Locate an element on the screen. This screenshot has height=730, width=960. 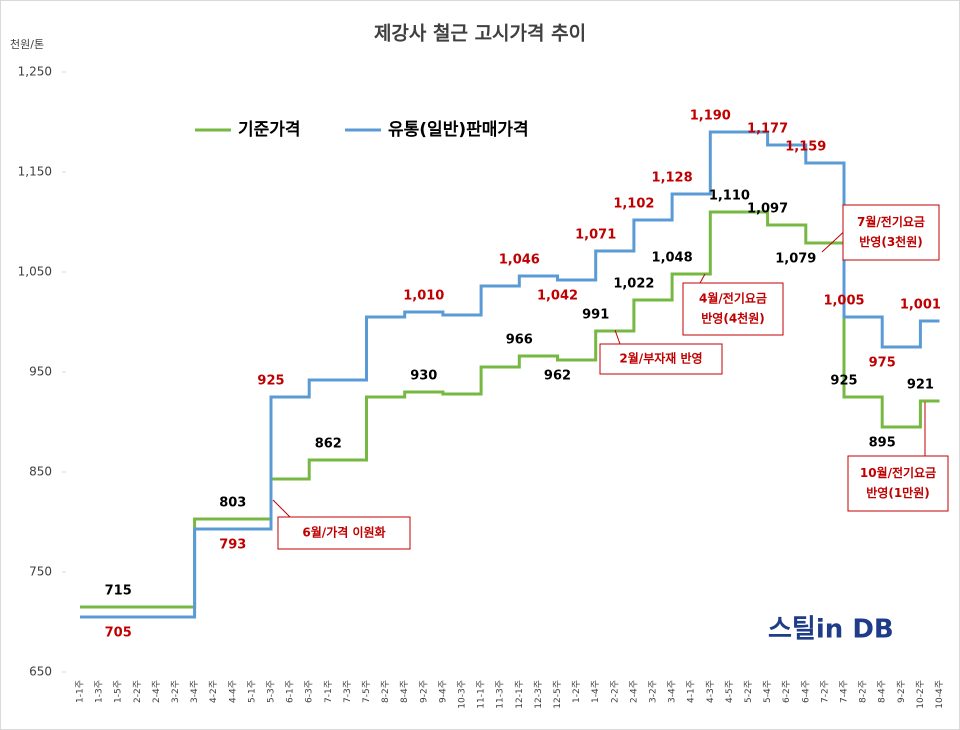
x-tick-label: 11-3주 is located at coordinates (500, 694).